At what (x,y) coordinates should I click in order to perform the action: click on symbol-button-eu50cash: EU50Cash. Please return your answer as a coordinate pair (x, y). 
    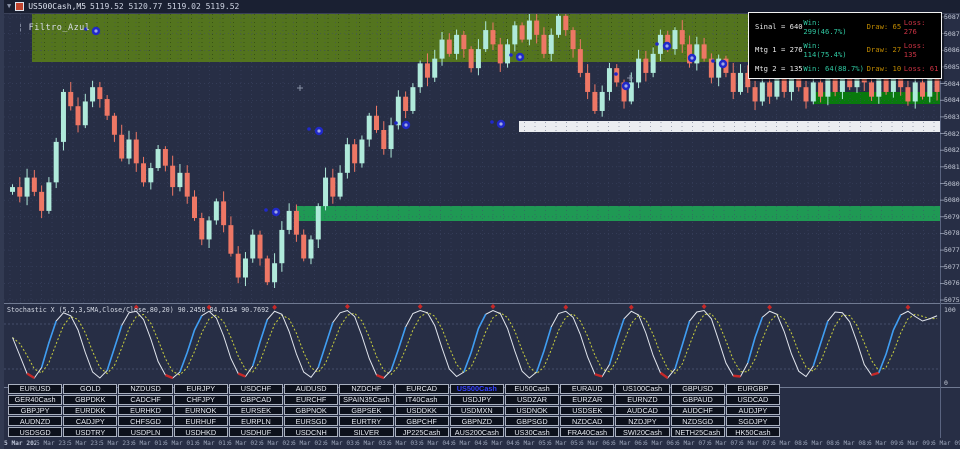
    Looking at the image, I should click on (532, 389).